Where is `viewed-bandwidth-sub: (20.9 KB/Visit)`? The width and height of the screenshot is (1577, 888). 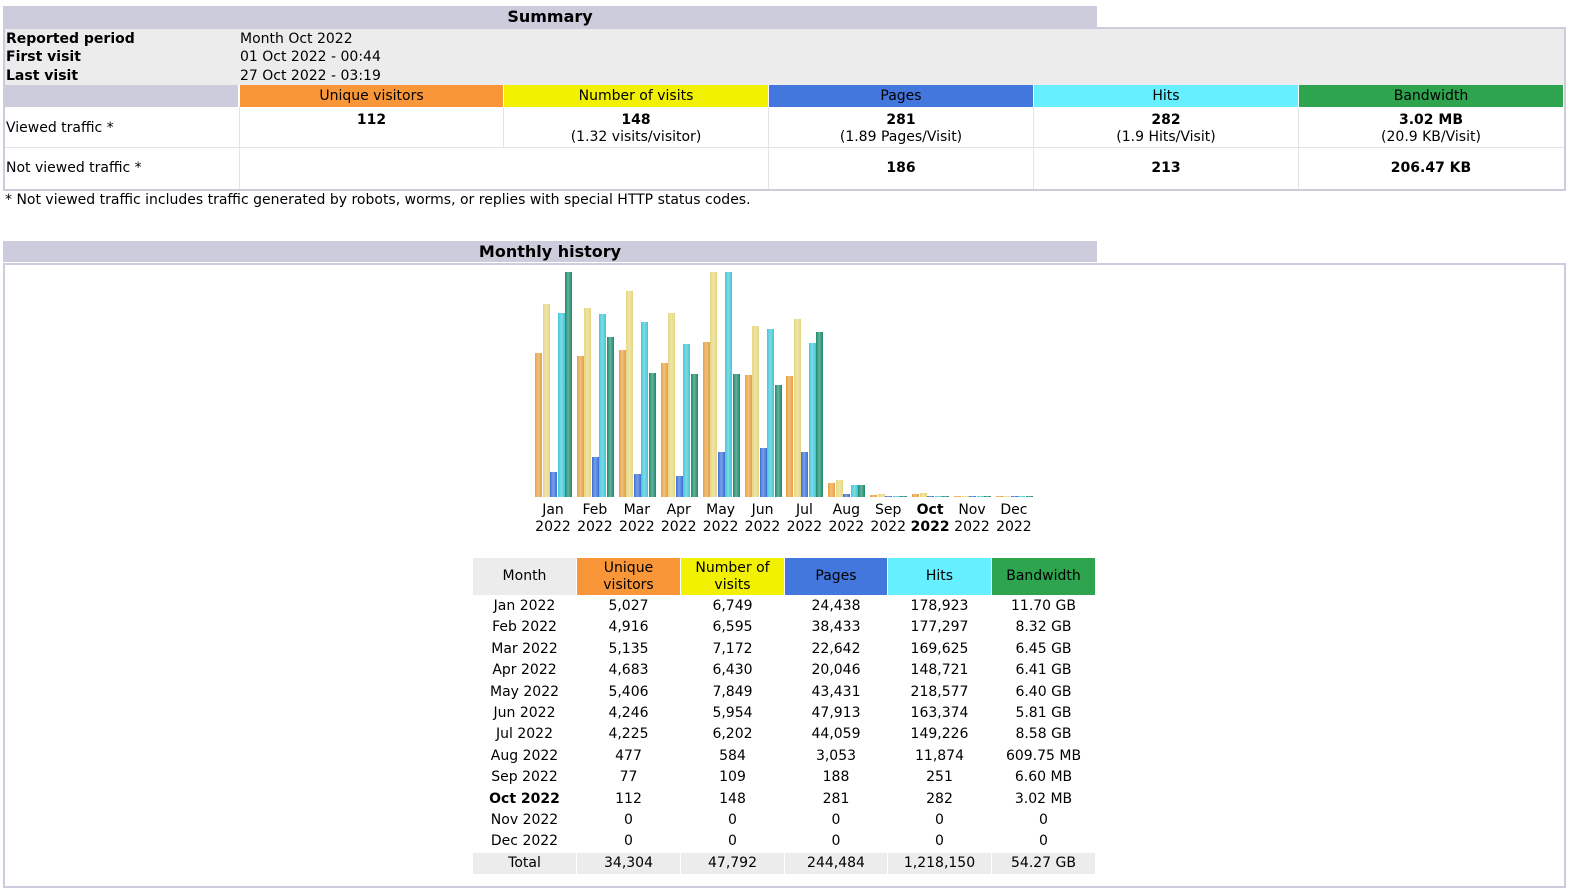
viewed-bandwidth-sub: (20.9 KB/Visit) is located at coordinates (1431, 137).